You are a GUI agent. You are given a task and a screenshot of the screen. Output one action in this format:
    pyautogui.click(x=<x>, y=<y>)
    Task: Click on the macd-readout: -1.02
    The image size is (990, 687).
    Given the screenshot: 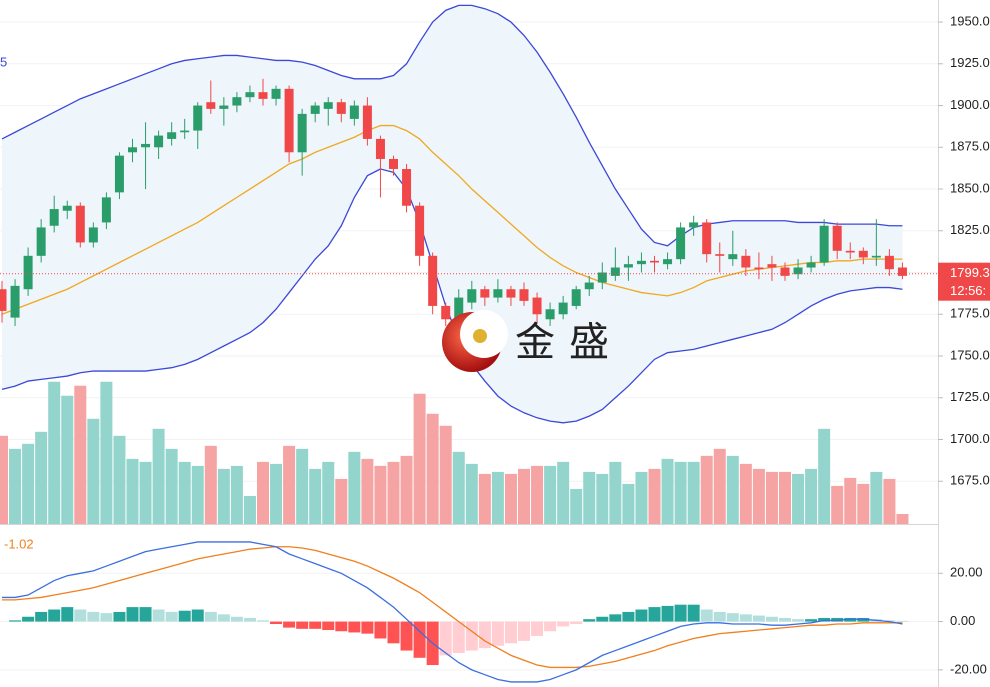 What is the action you would take?
    pyautogui.click(x=19, y=543)
    